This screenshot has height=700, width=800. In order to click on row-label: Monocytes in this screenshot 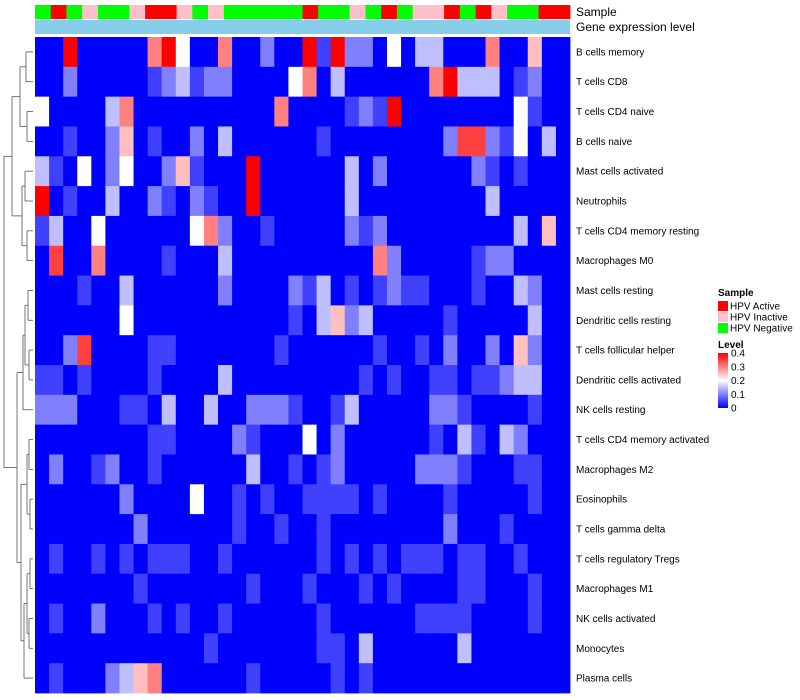, I will do `click(600, 649)`.